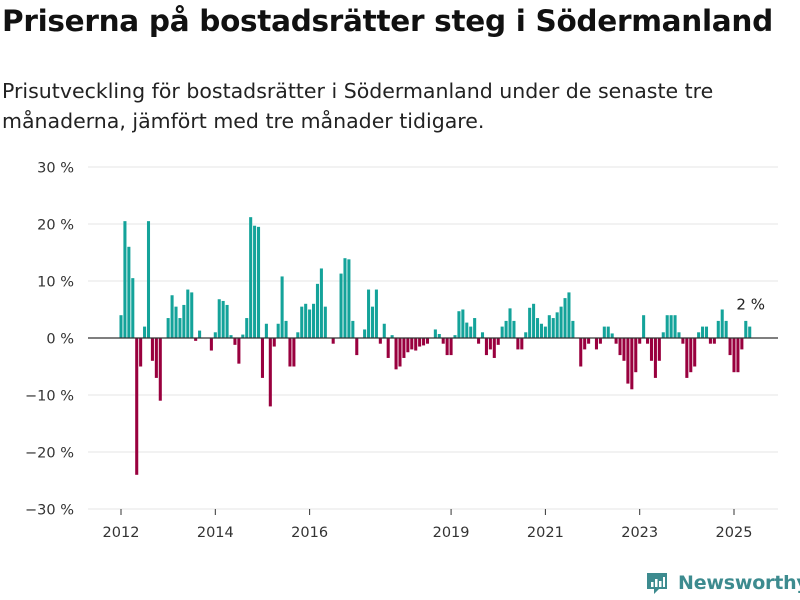 Image resolution: width=800 pixels, height=600 pixels. I want to click on last-value-label: 2 %, so click(750, 305).